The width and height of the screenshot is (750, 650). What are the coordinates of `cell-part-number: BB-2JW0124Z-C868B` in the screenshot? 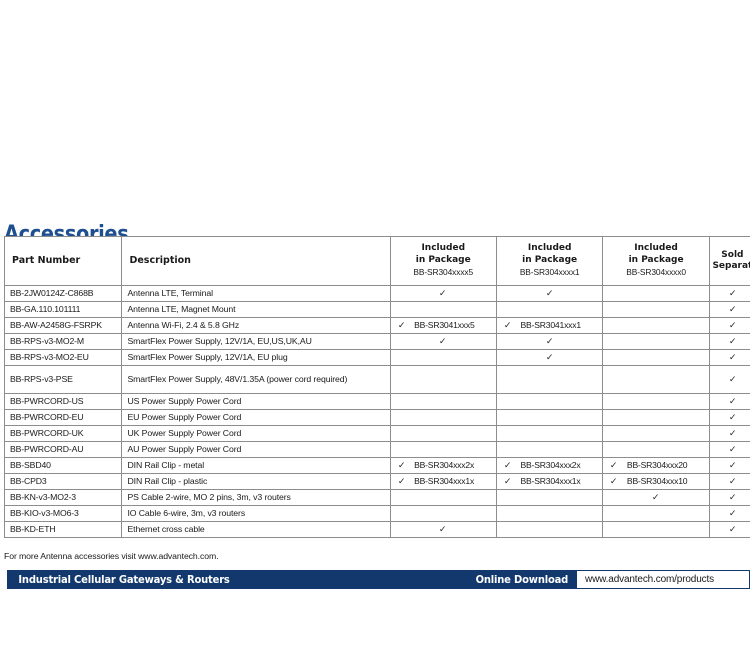 It's located at (63, 293).